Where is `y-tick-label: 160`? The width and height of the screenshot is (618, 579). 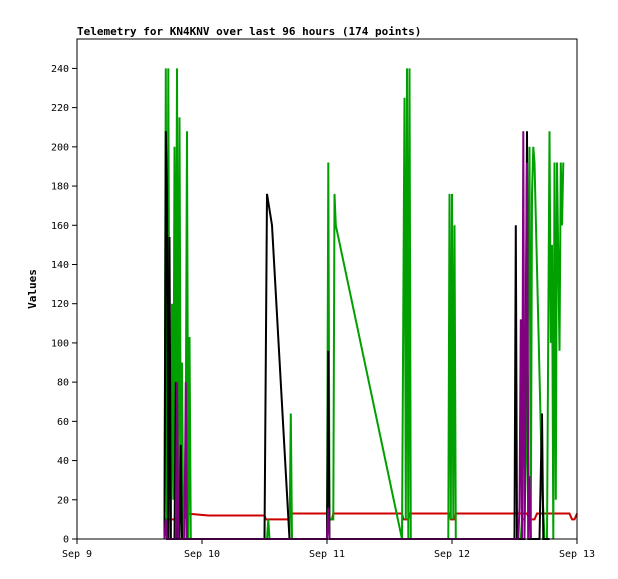 y-tick-label: 160 is located at coordinates (60, 226).